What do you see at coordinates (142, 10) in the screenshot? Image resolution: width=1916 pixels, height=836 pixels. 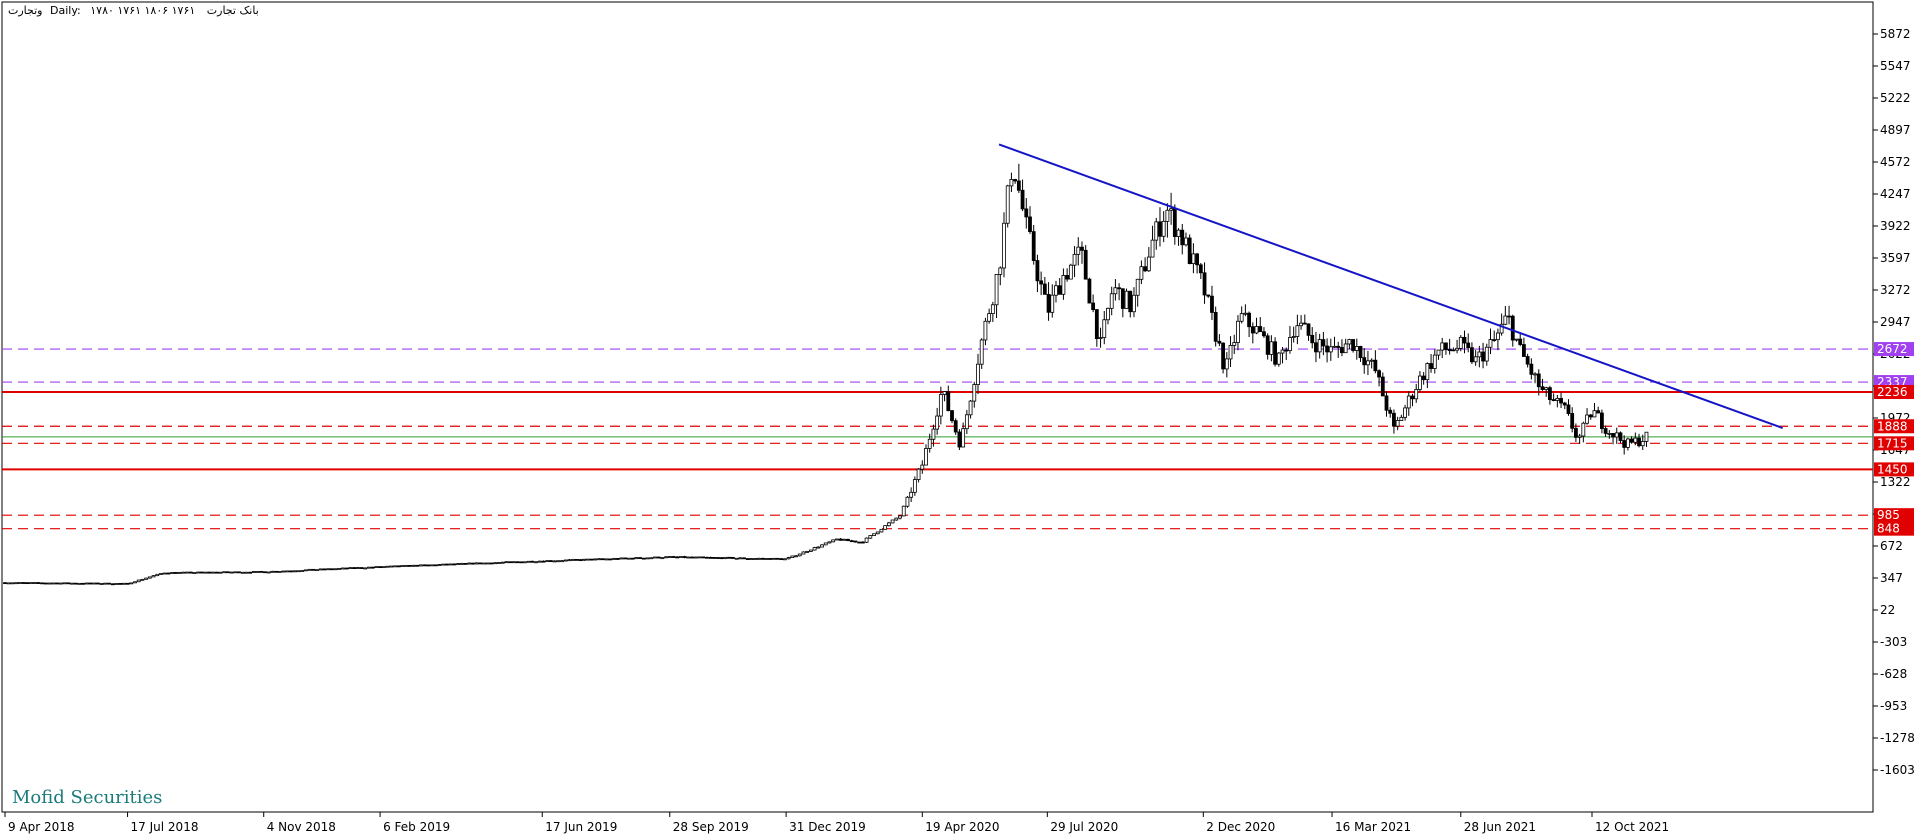 I see `ohlc-values: ۱۷۸۰ ۱۷۶۱ ۱۸۰۶ ۱۷۶۱` at bounding box center [142, 10].